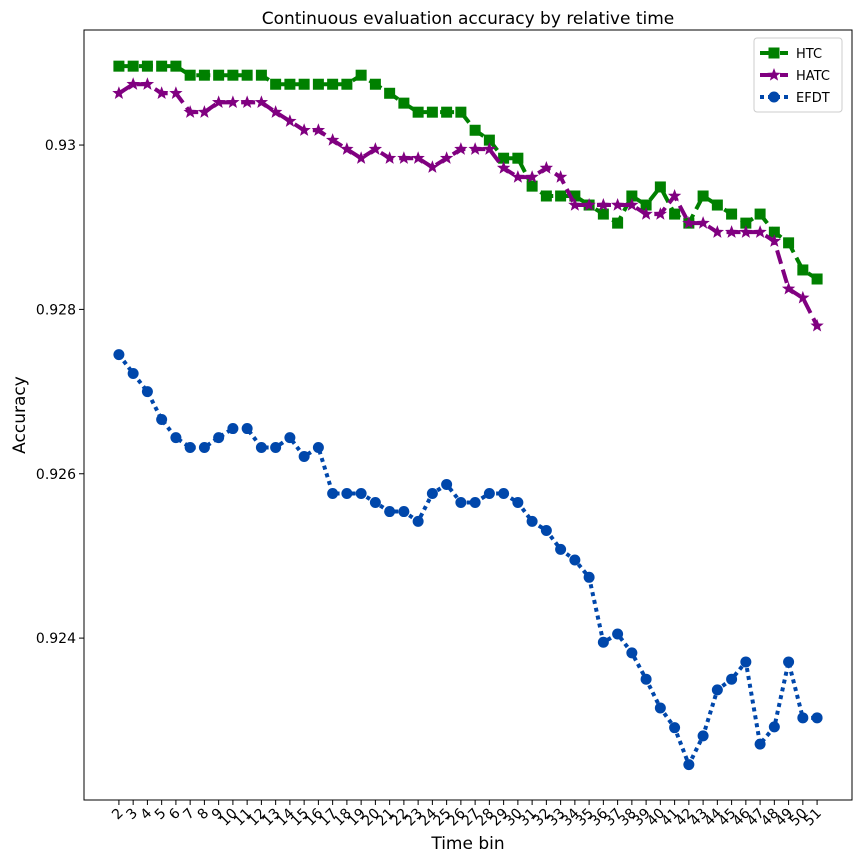  What do you see at coordinates (20, 415) in the screenshot?
I see `y-axis-label: Accuracy` at bounding box center [20, 415].